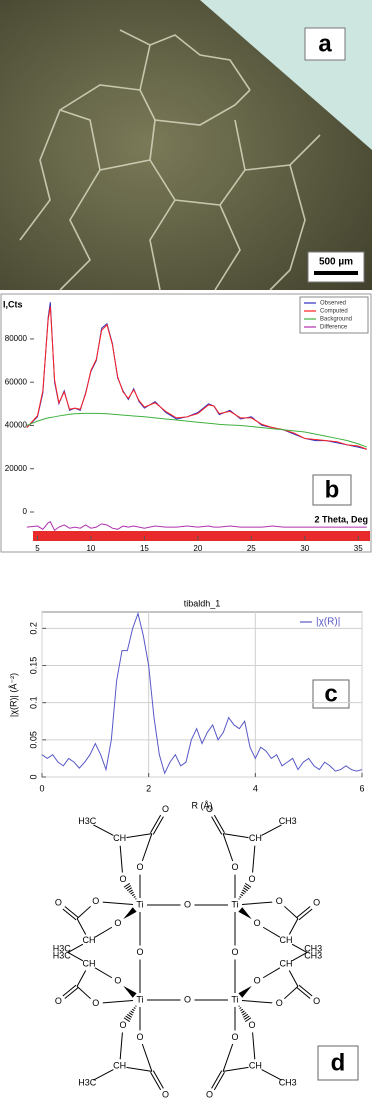 This screenshot has height=1101, width=372. What do you see at coordinates (13, 304) in the screenshot?
I see `y-axis-label: I,Cts` at bounding box center [13, 304].